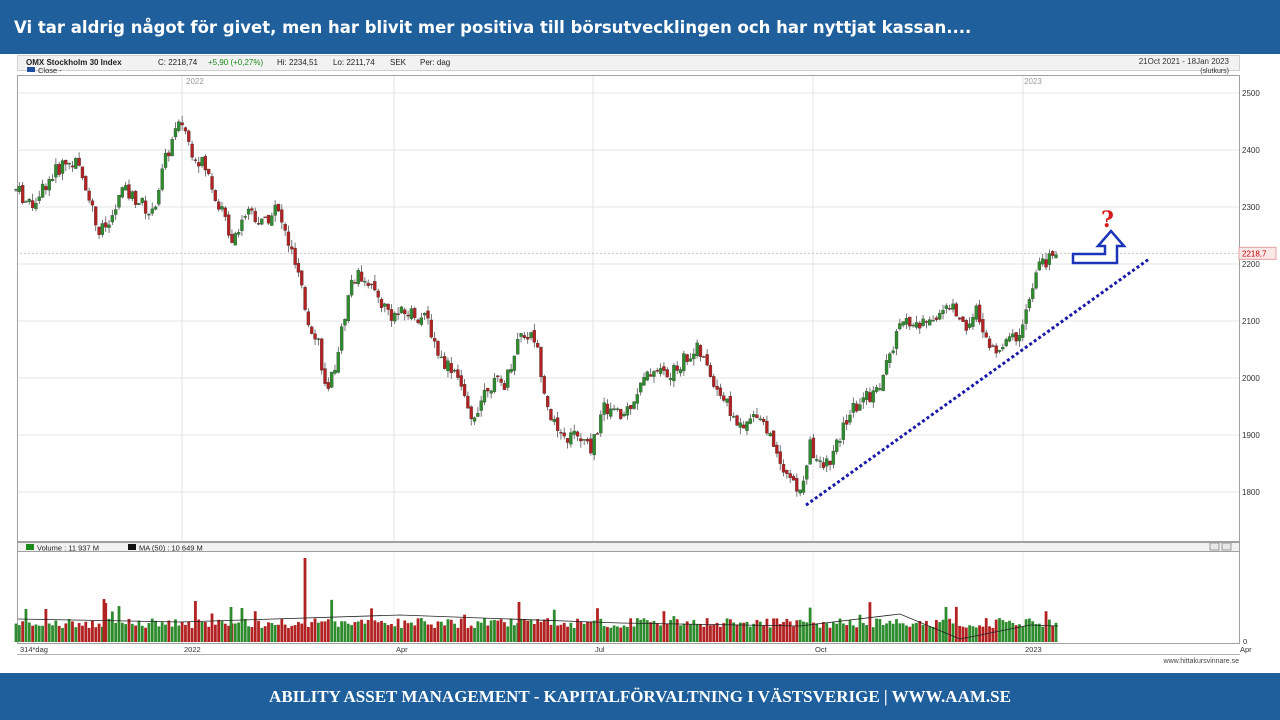  Describe the element at coordinates (978, 382) in the screenshot. I see `dotted-trendline` at that location.